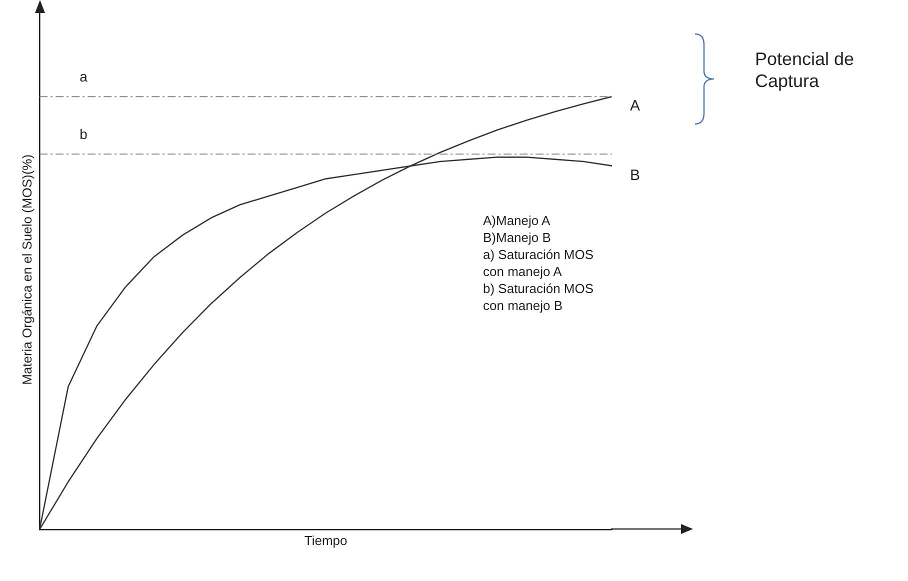 Image resolution: width=908 pixels, height=581 pixels. Describe the element at coordinates (635, 106) in the screenshot. I see `series-label: A` at that location.